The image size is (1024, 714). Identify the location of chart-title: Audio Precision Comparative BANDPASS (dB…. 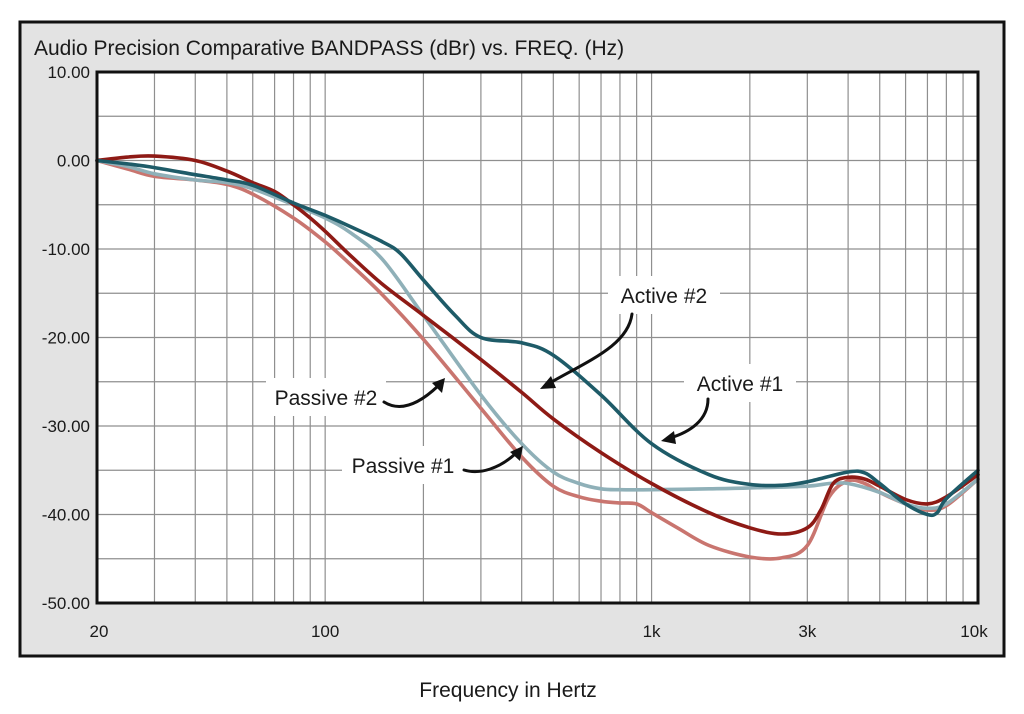
(329, 48).